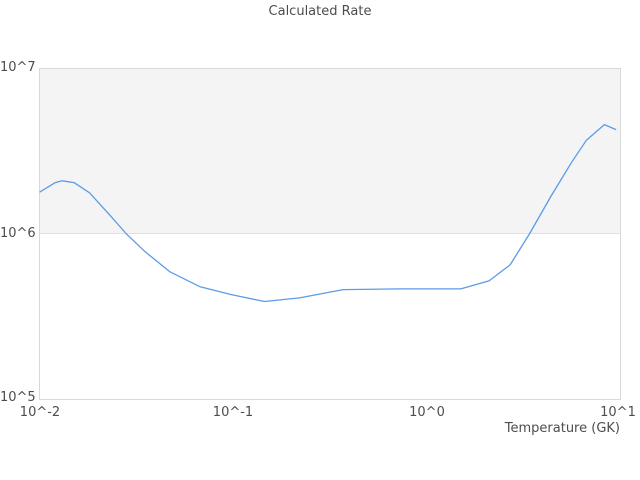  Describe the element at coordinates (427, 412) in the screenshot. I see `x-tick-1e0: 10^0` at that location.